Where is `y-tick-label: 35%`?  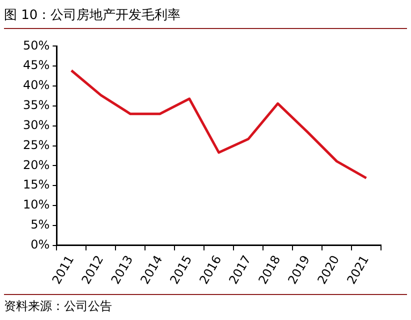 y-tick-label: 35% is located at coordinates (36, 105).